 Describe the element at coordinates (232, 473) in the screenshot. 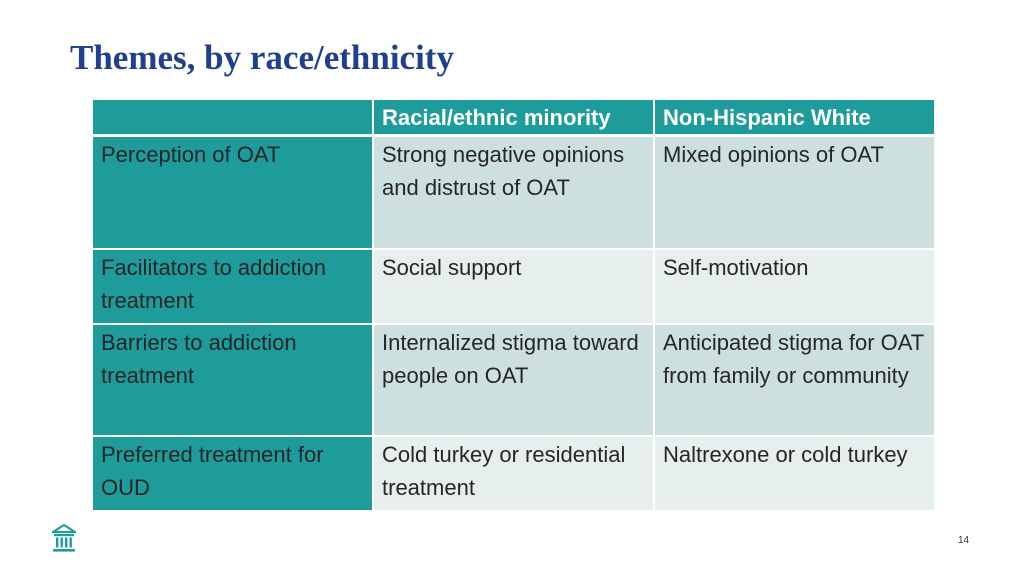

I see `row-label: Preferred treatment for OUD` at that location.